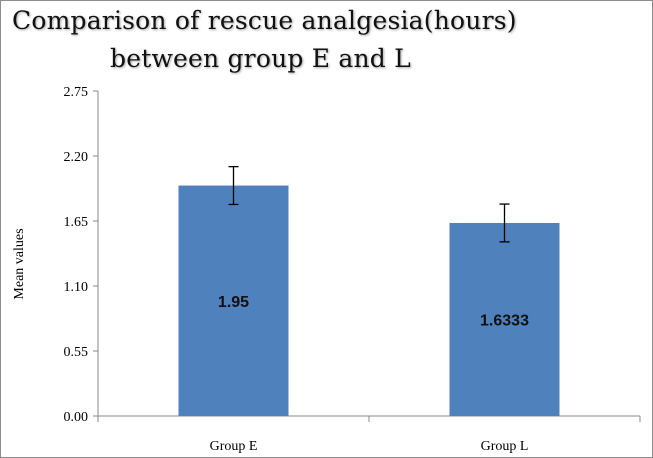 Image resolution: width=653 pixels, height=458 pixels. Describe the element at coordinates (260, 58) in the screenshot. I see `chart-title-line2: between group E and L` at that location.